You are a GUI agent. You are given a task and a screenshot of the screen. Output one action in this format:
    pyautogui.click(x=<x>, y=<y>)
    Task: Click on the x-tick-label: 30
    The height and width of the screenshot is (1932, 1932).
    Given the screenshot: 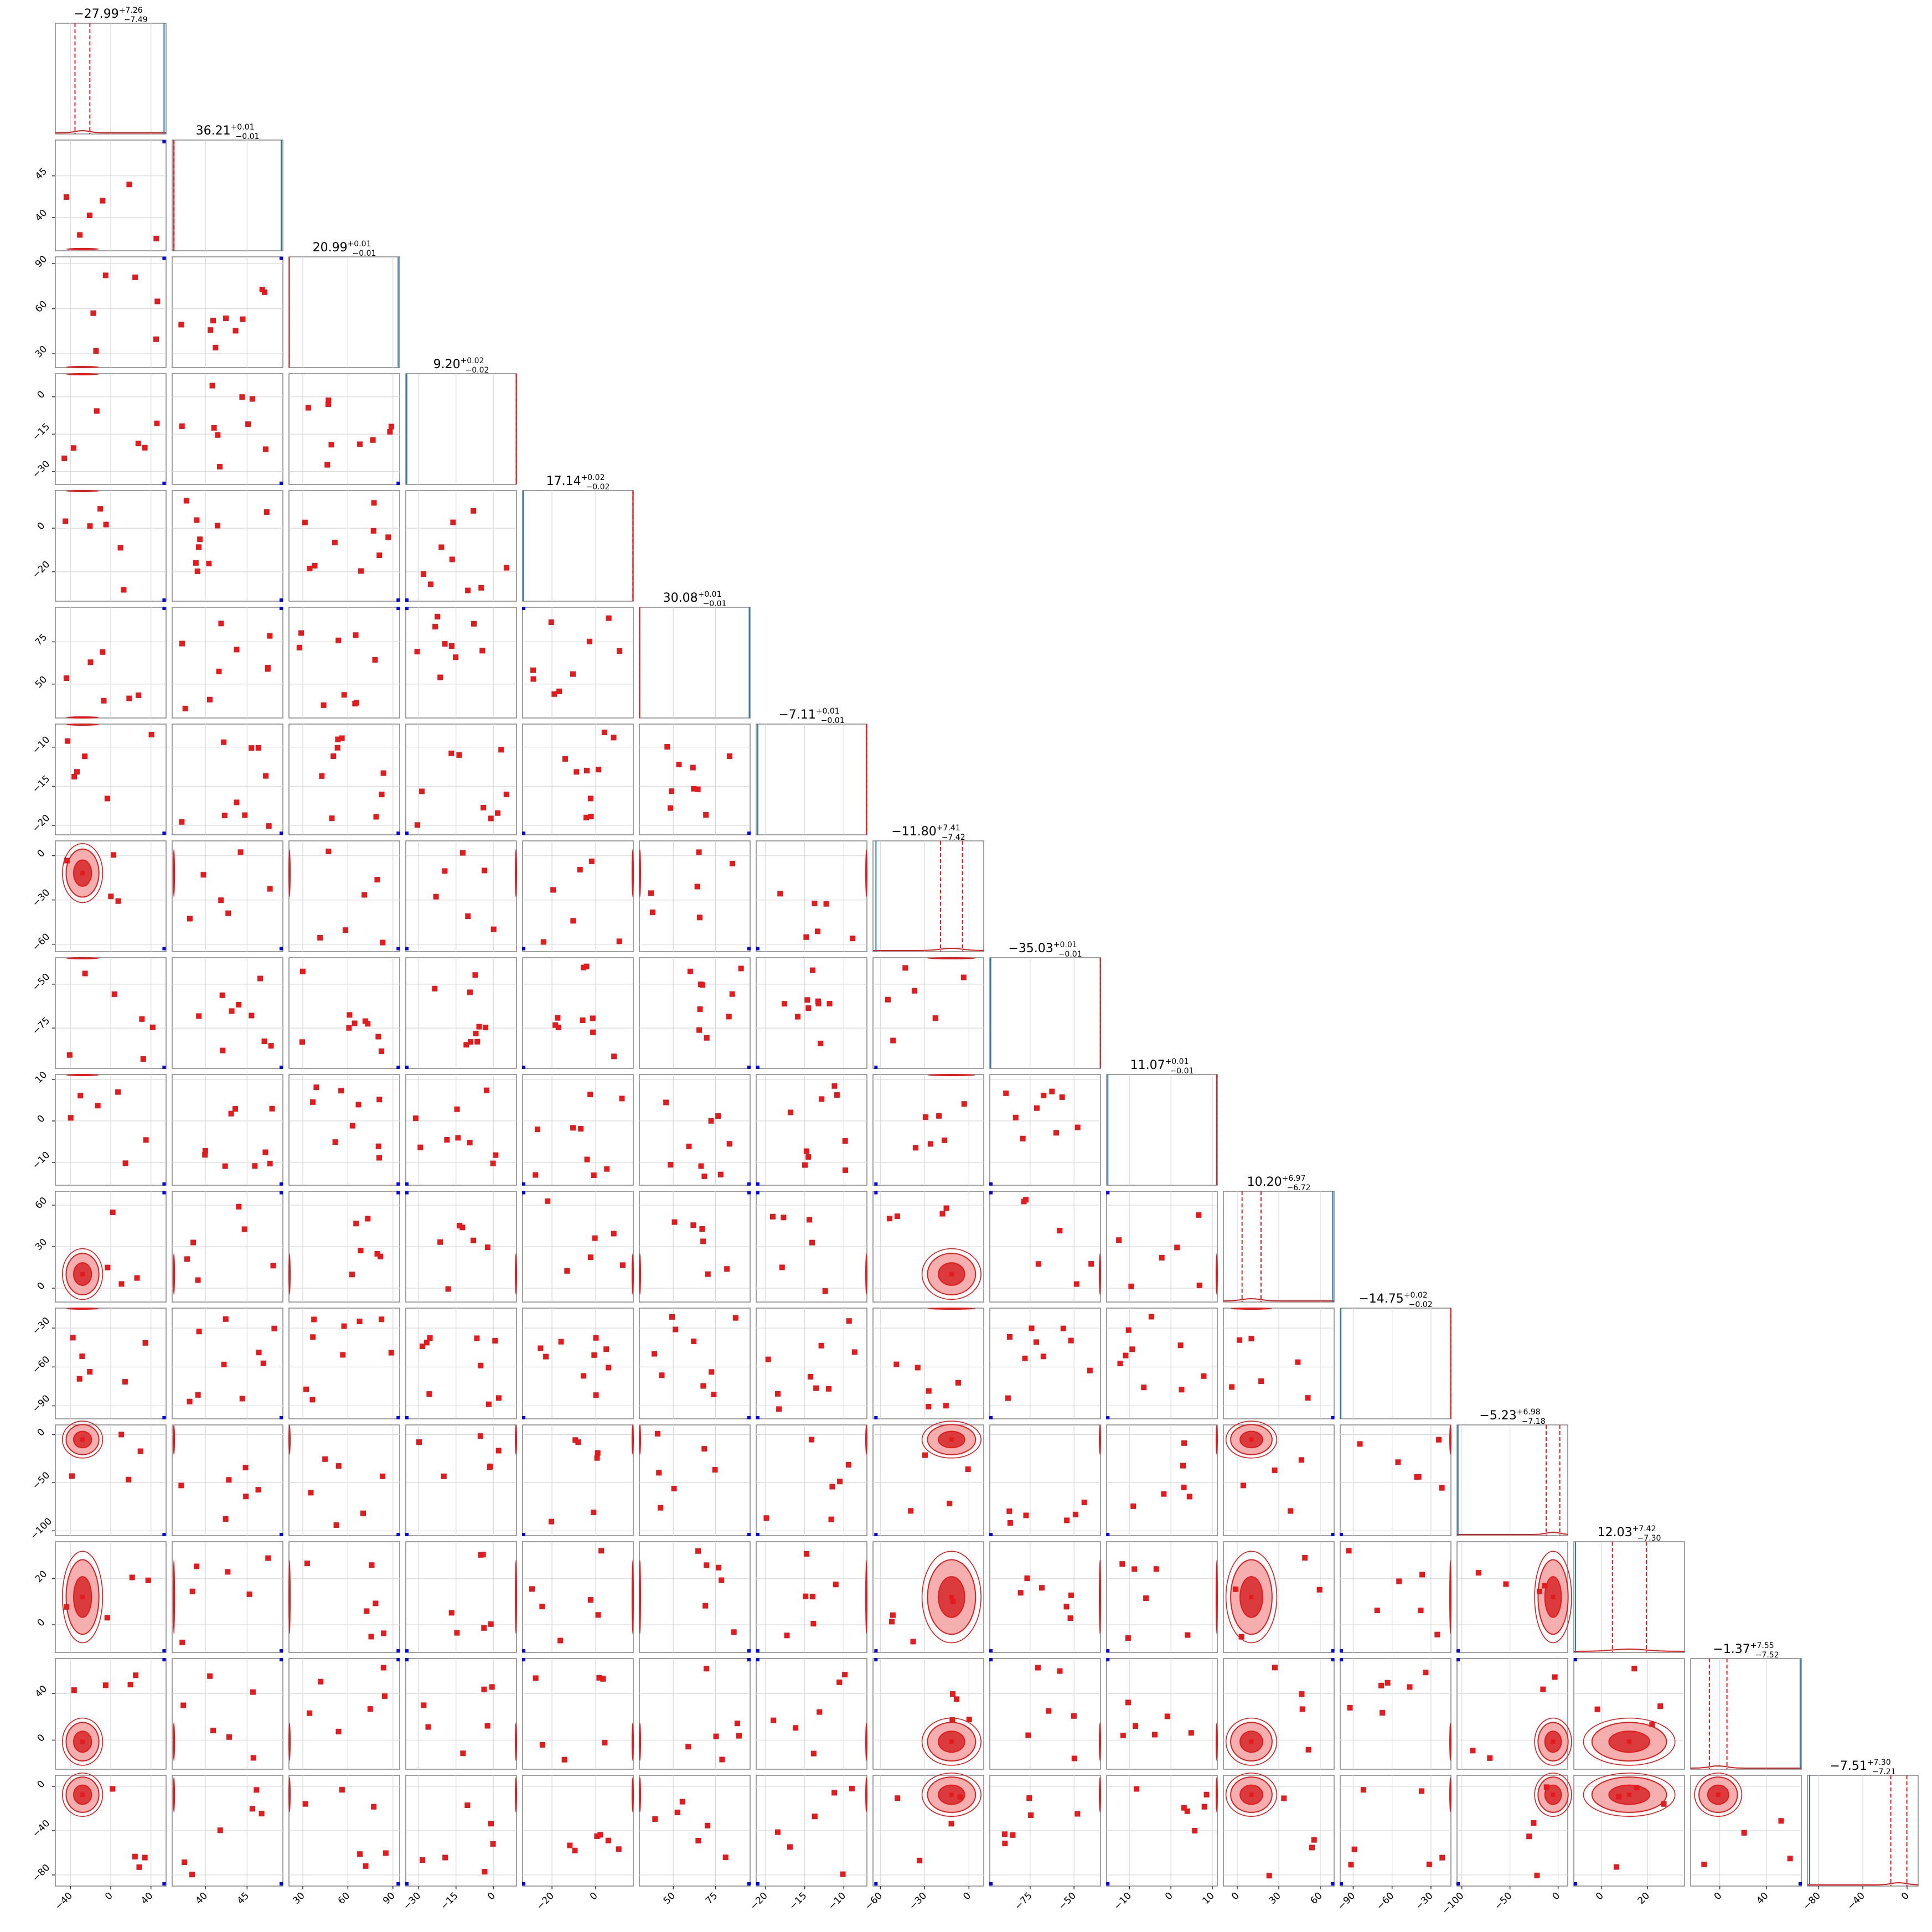 What is the action you would take?
    pyautogui.click(x=1275, y=1898)
    